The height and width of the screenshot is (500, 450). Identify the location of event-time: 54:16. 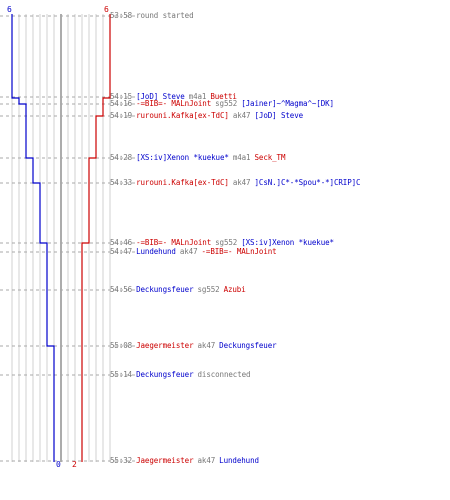
(121, 103).